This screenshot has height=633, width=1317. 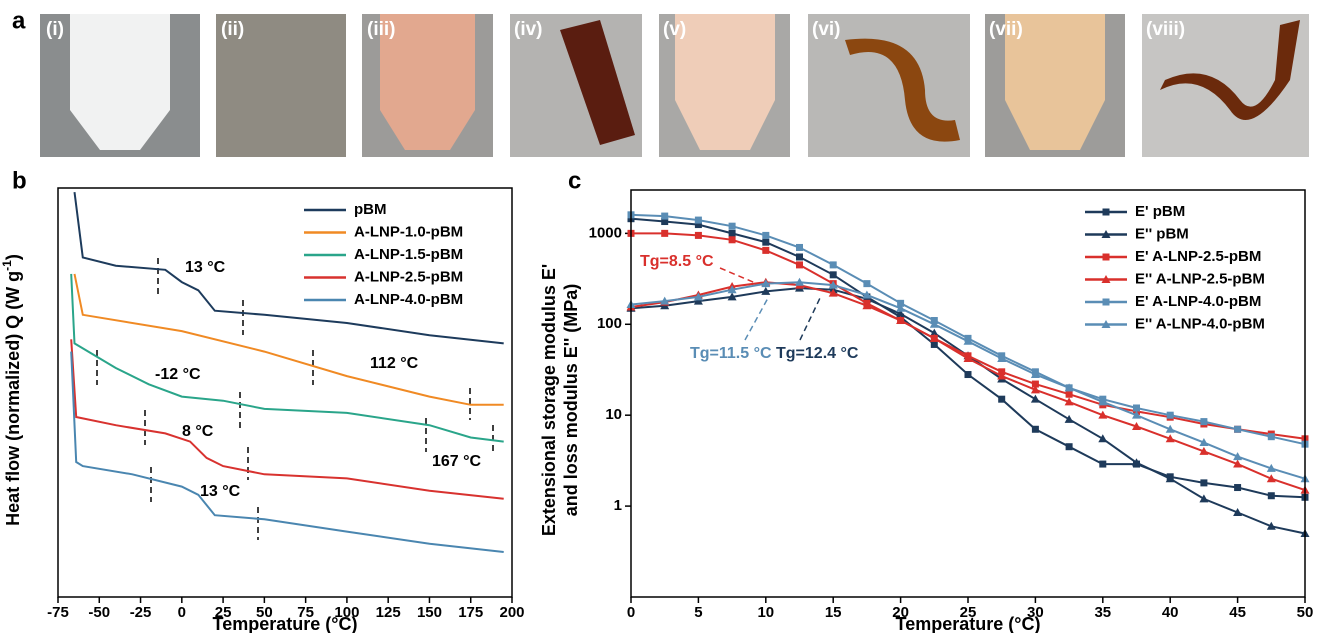 I want to click on photo-label: (vii), so click(x=1006, y=29).